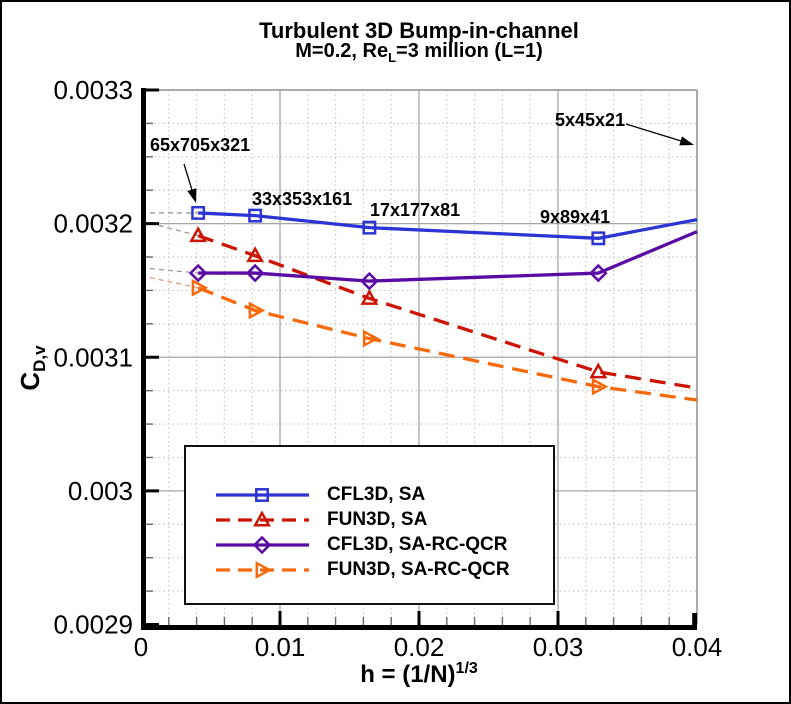  I want to click on x-axis-label-superscript: 1/3, so click(466, 668).